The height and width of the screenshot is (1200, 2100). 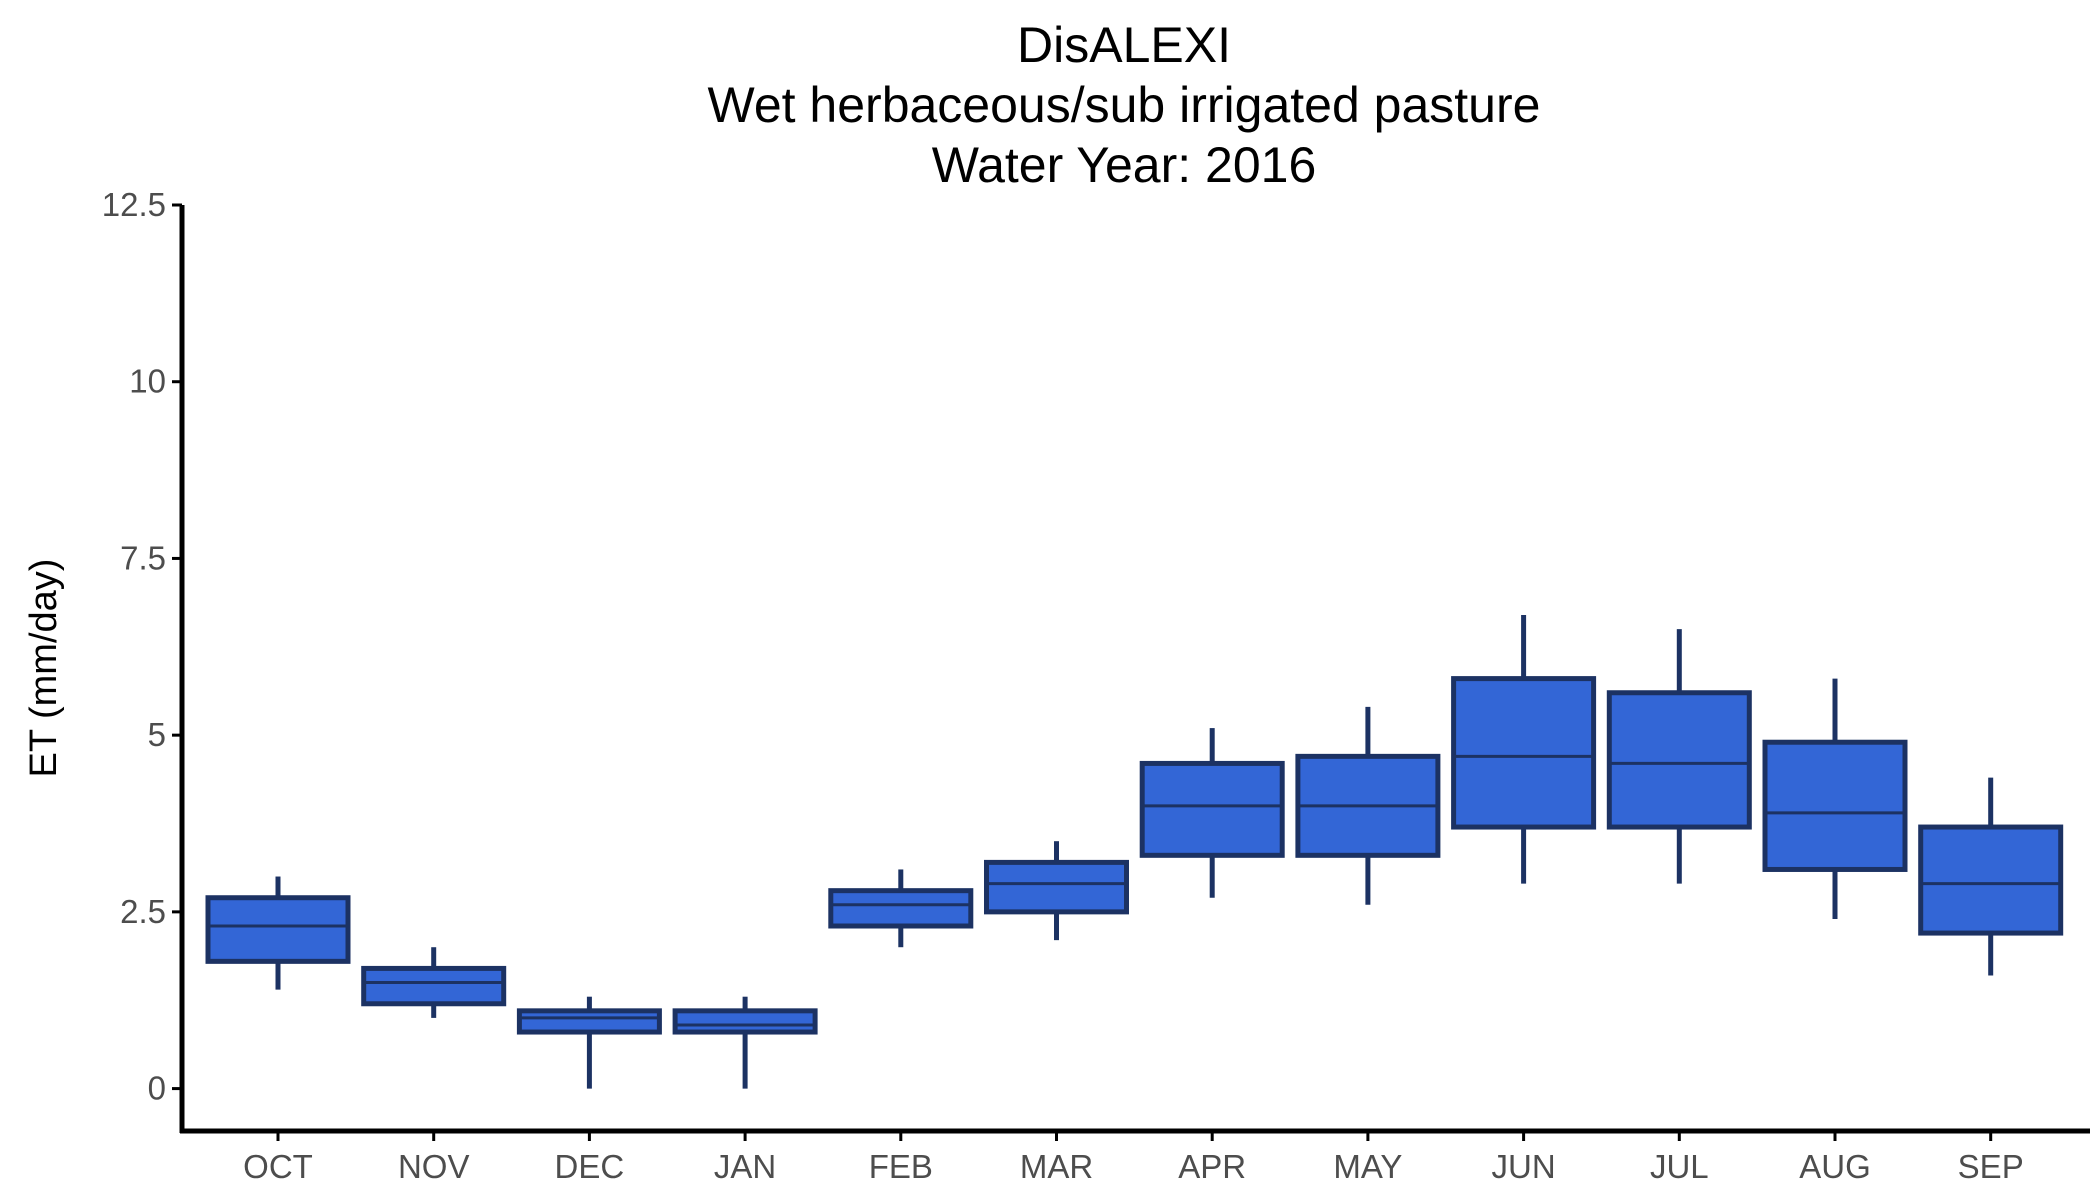 I want to click on box-nov, so click(x=434, y=986).